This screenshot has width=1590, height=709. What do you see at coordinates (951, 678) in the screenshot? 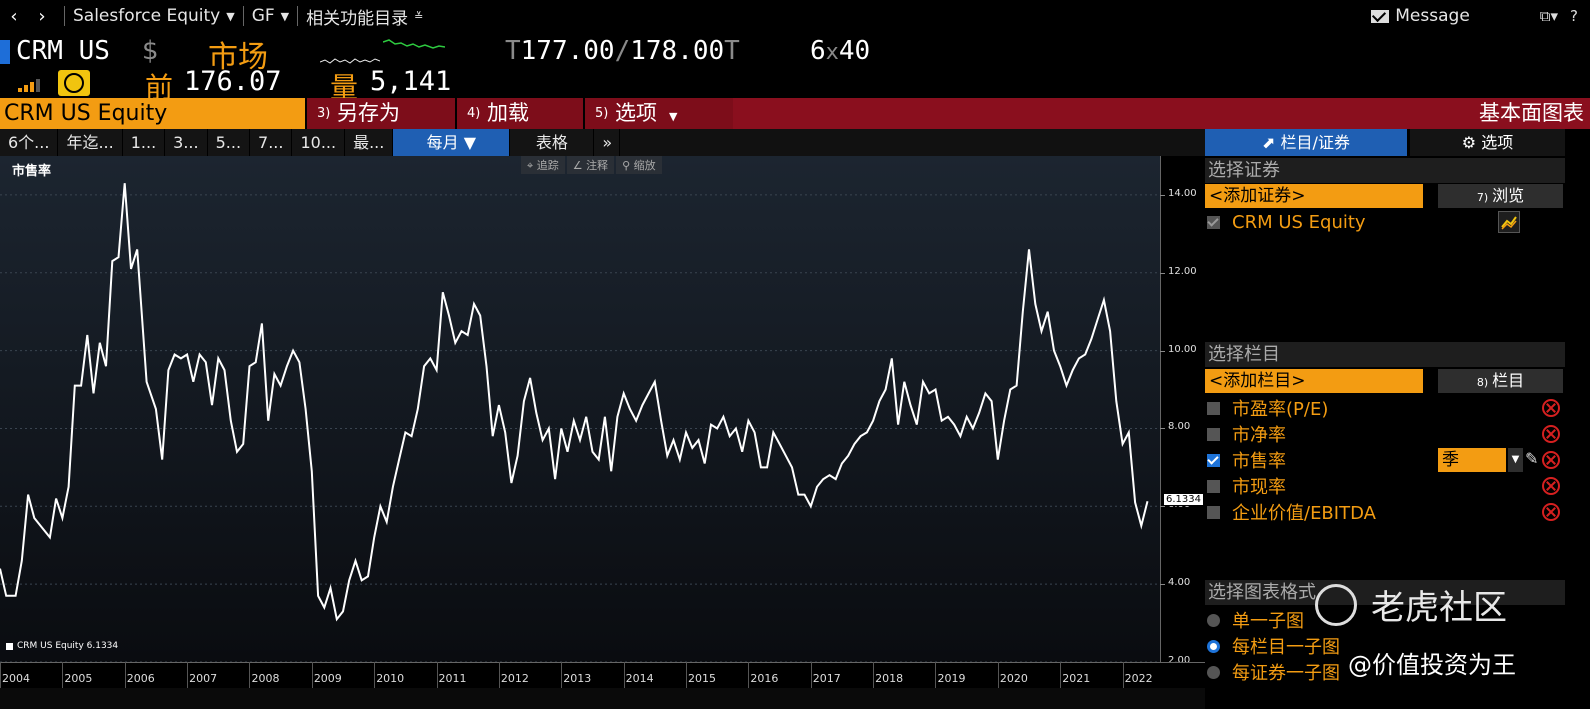
I see `x-tick-label: 2019` at bounding box center [951, 678].